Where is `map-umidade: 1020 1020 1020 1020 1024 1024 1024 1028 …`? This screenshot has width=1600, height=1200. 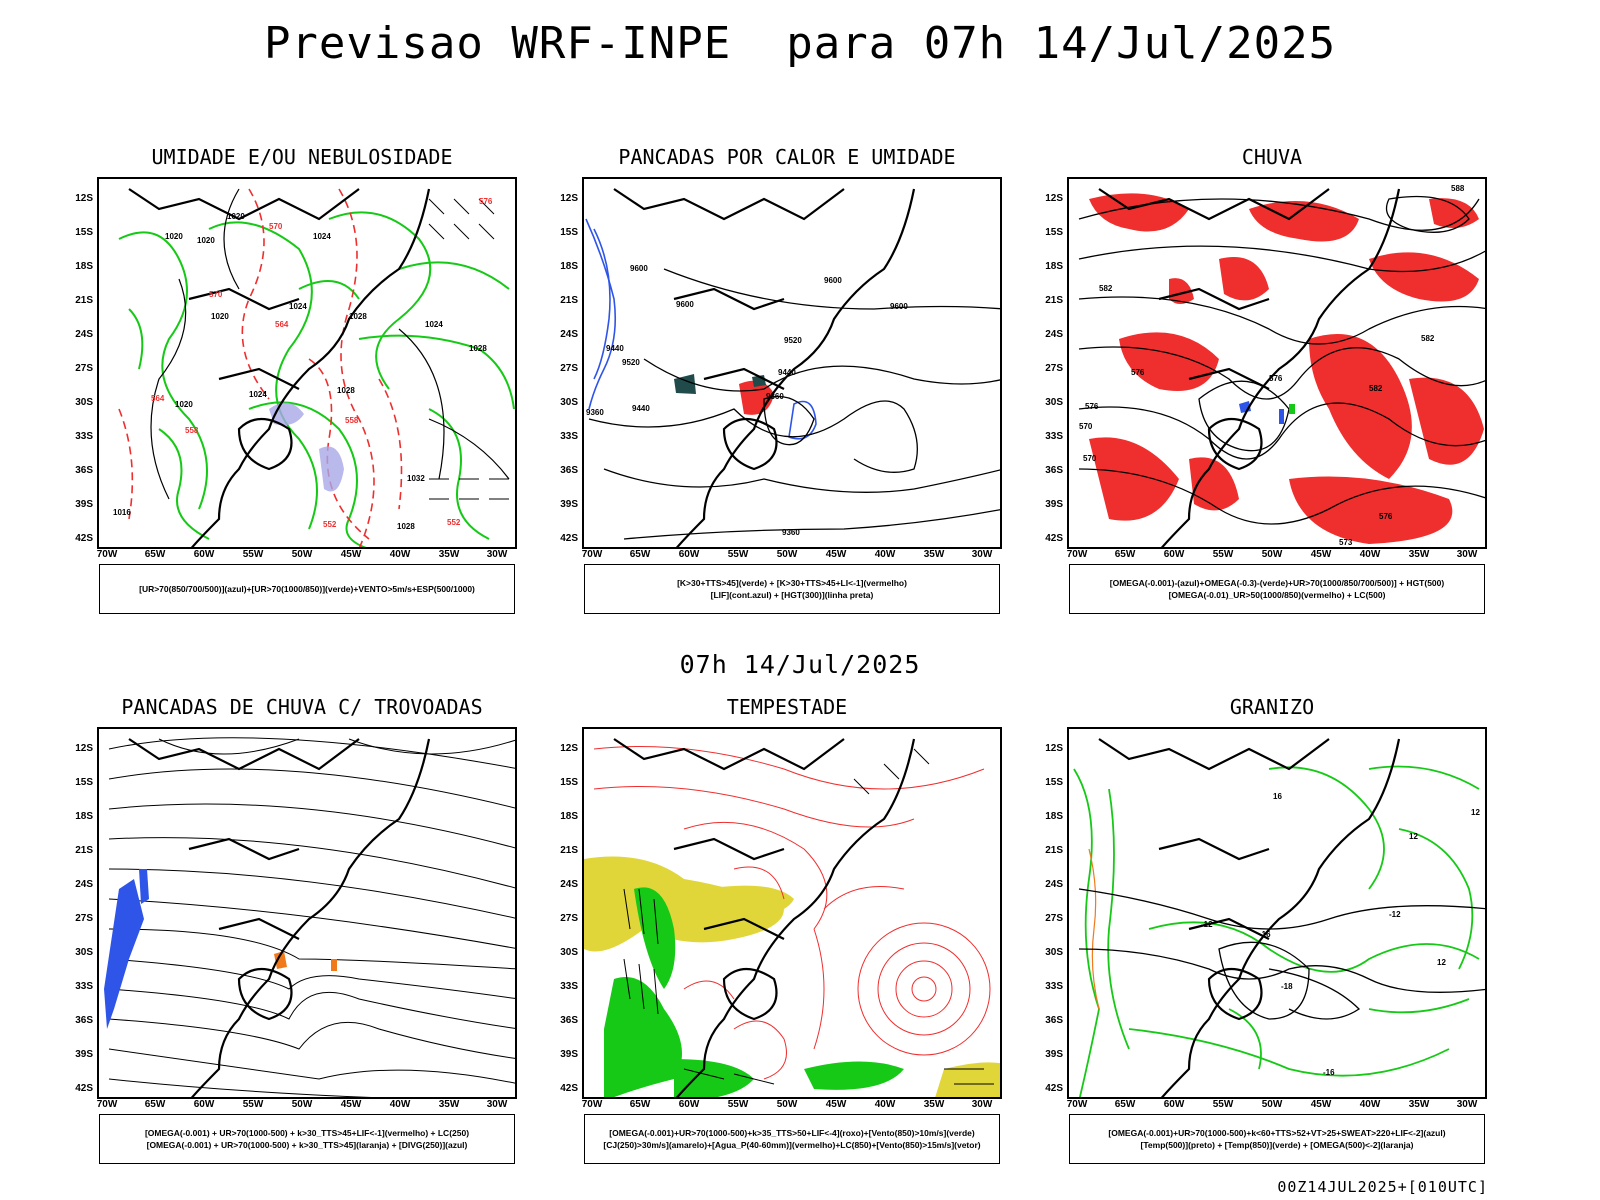 map-umidade: 1020 1020 1020 1020 1024 1024 1024 1028 … is located at coordinates (307, 363).